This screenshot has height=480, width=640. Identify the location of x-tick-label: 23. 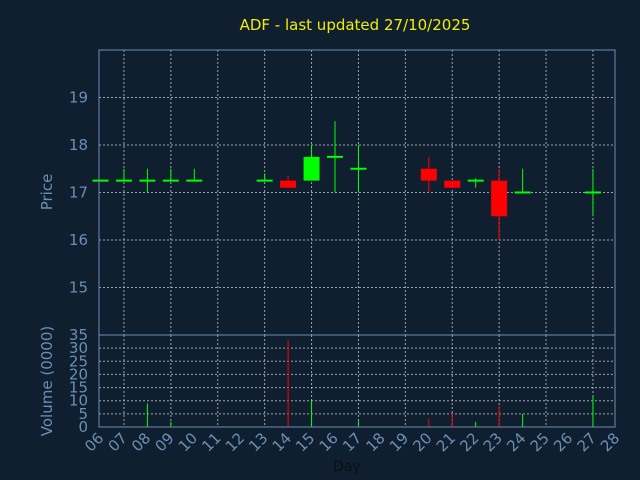
(493, 442).